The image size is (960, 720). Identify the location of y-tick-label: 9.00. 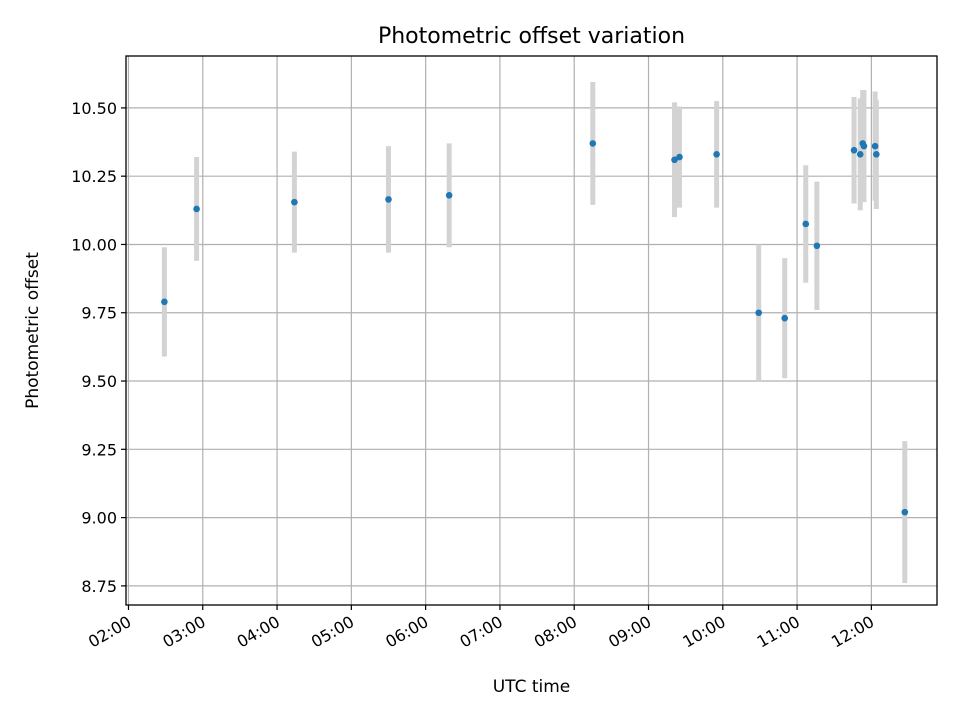
(99, 518).